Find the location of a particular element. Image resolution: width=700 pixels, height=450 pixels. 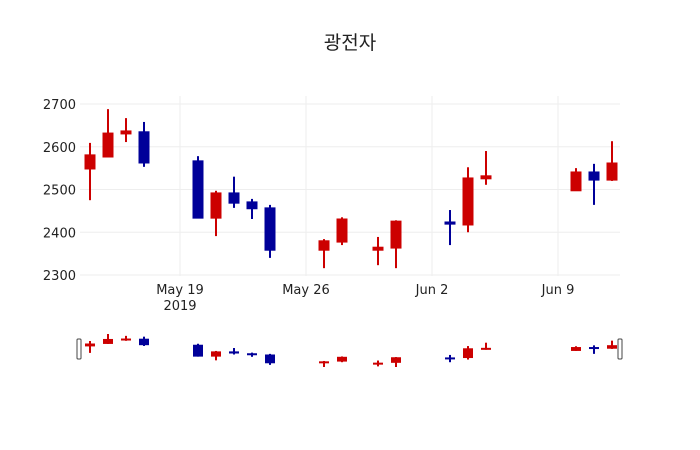

x-tick-label: May 26 is located at coordinates (306, 290).